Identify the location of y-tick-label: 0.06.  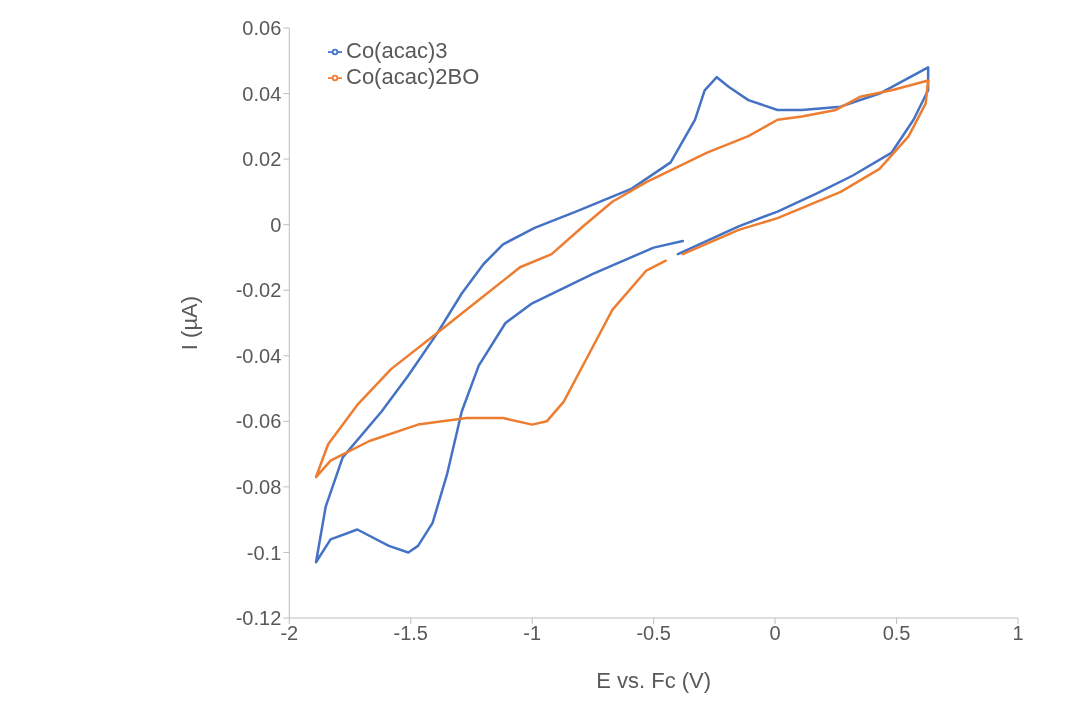
(262, 28).